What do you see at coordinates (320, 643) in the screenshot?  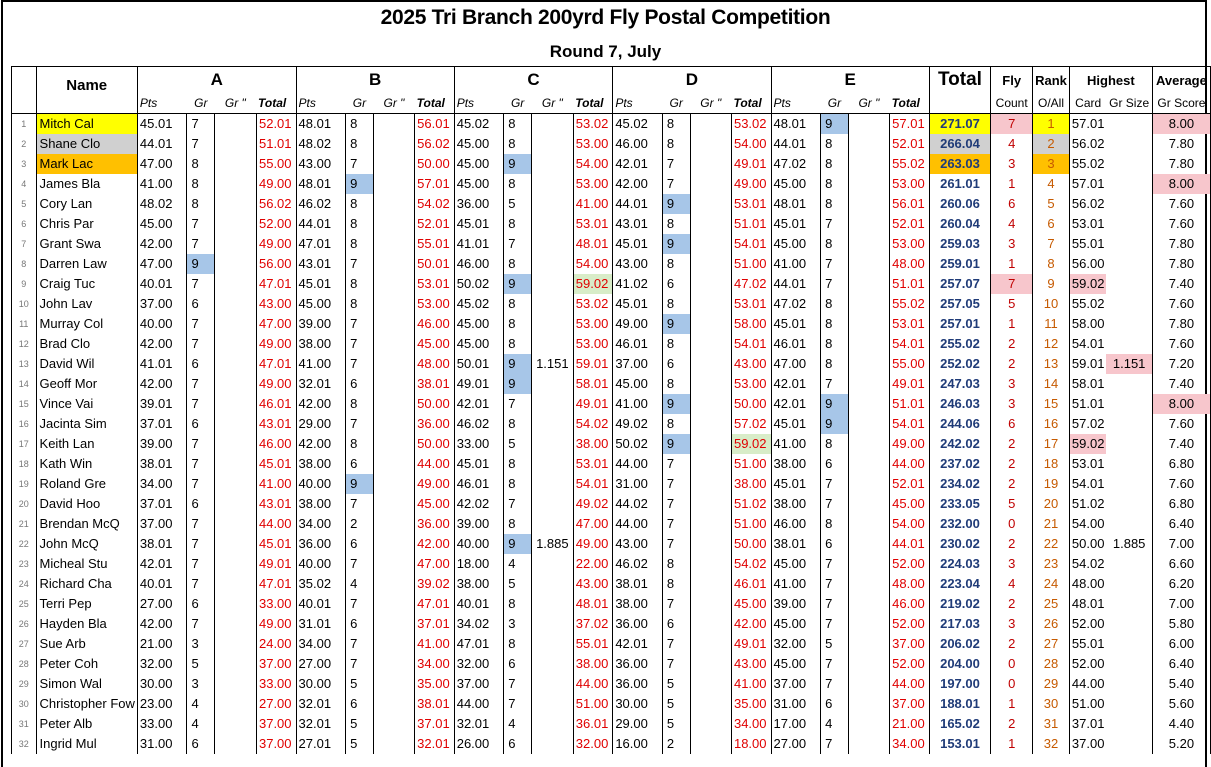 I see `target-b-points: 34.00` at bounding box center [320, 643].